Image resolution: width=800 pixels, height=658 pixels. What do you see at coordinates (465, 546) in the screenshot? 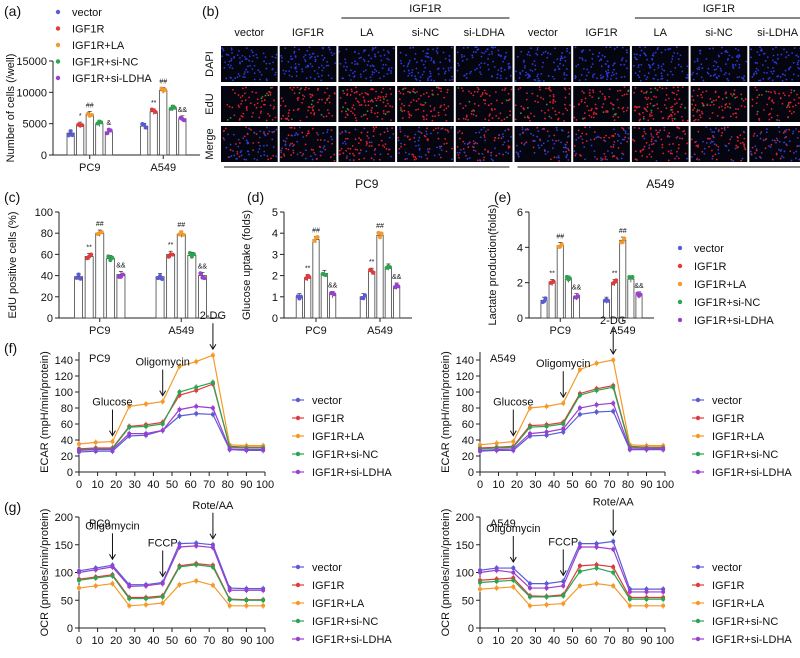
I see `y-tick-label: 150` at bounding box center [465, 546].